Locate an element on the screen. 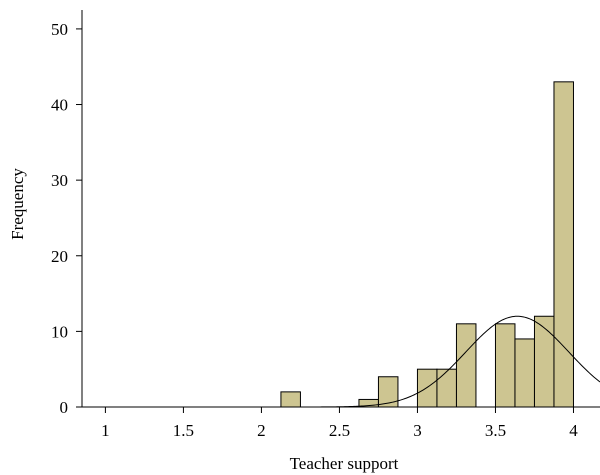 Image resolution: width=600 pixels, height=475 pixels. y-axis-ticks: 0 10 20 30 40 50 is located at coordinates (66, 218).